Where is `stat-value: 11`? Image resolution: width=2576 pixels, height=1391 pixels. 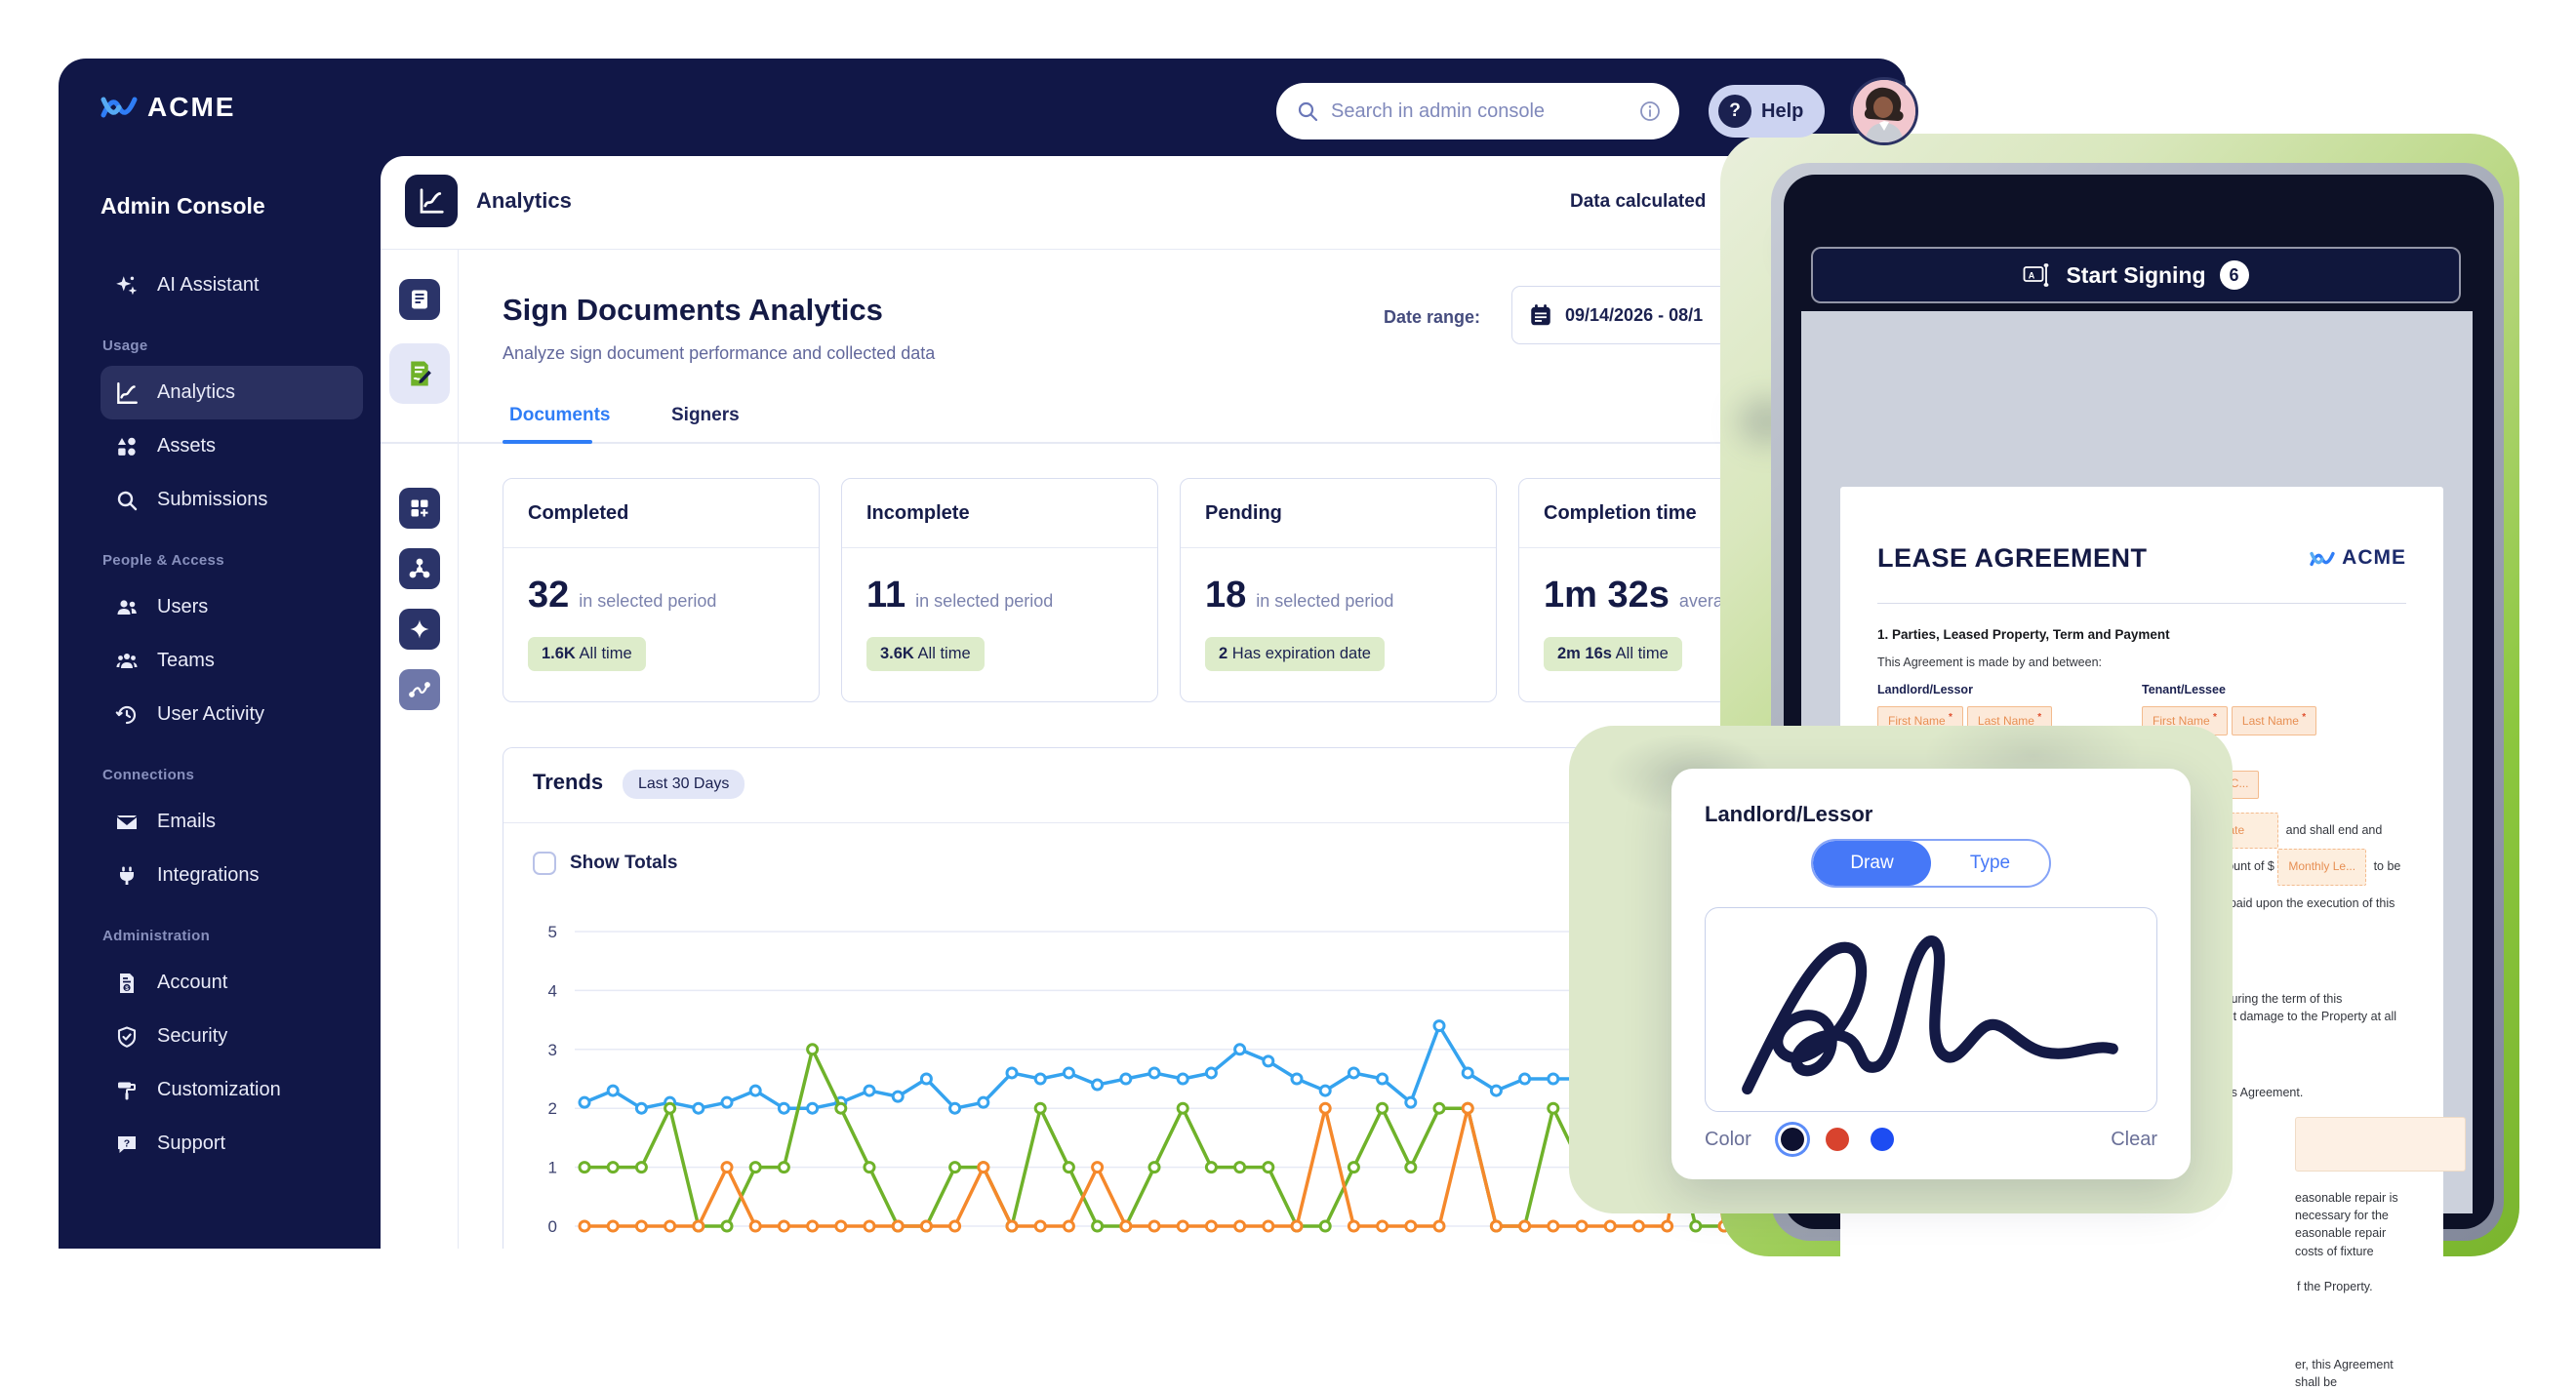
stat-value: 11 is located at coordinates (886, 595).